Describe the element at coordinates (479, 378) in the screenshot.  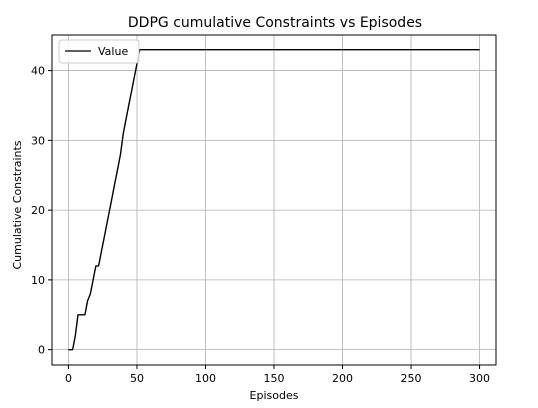
I see `x-tick-label: 300` at that location.